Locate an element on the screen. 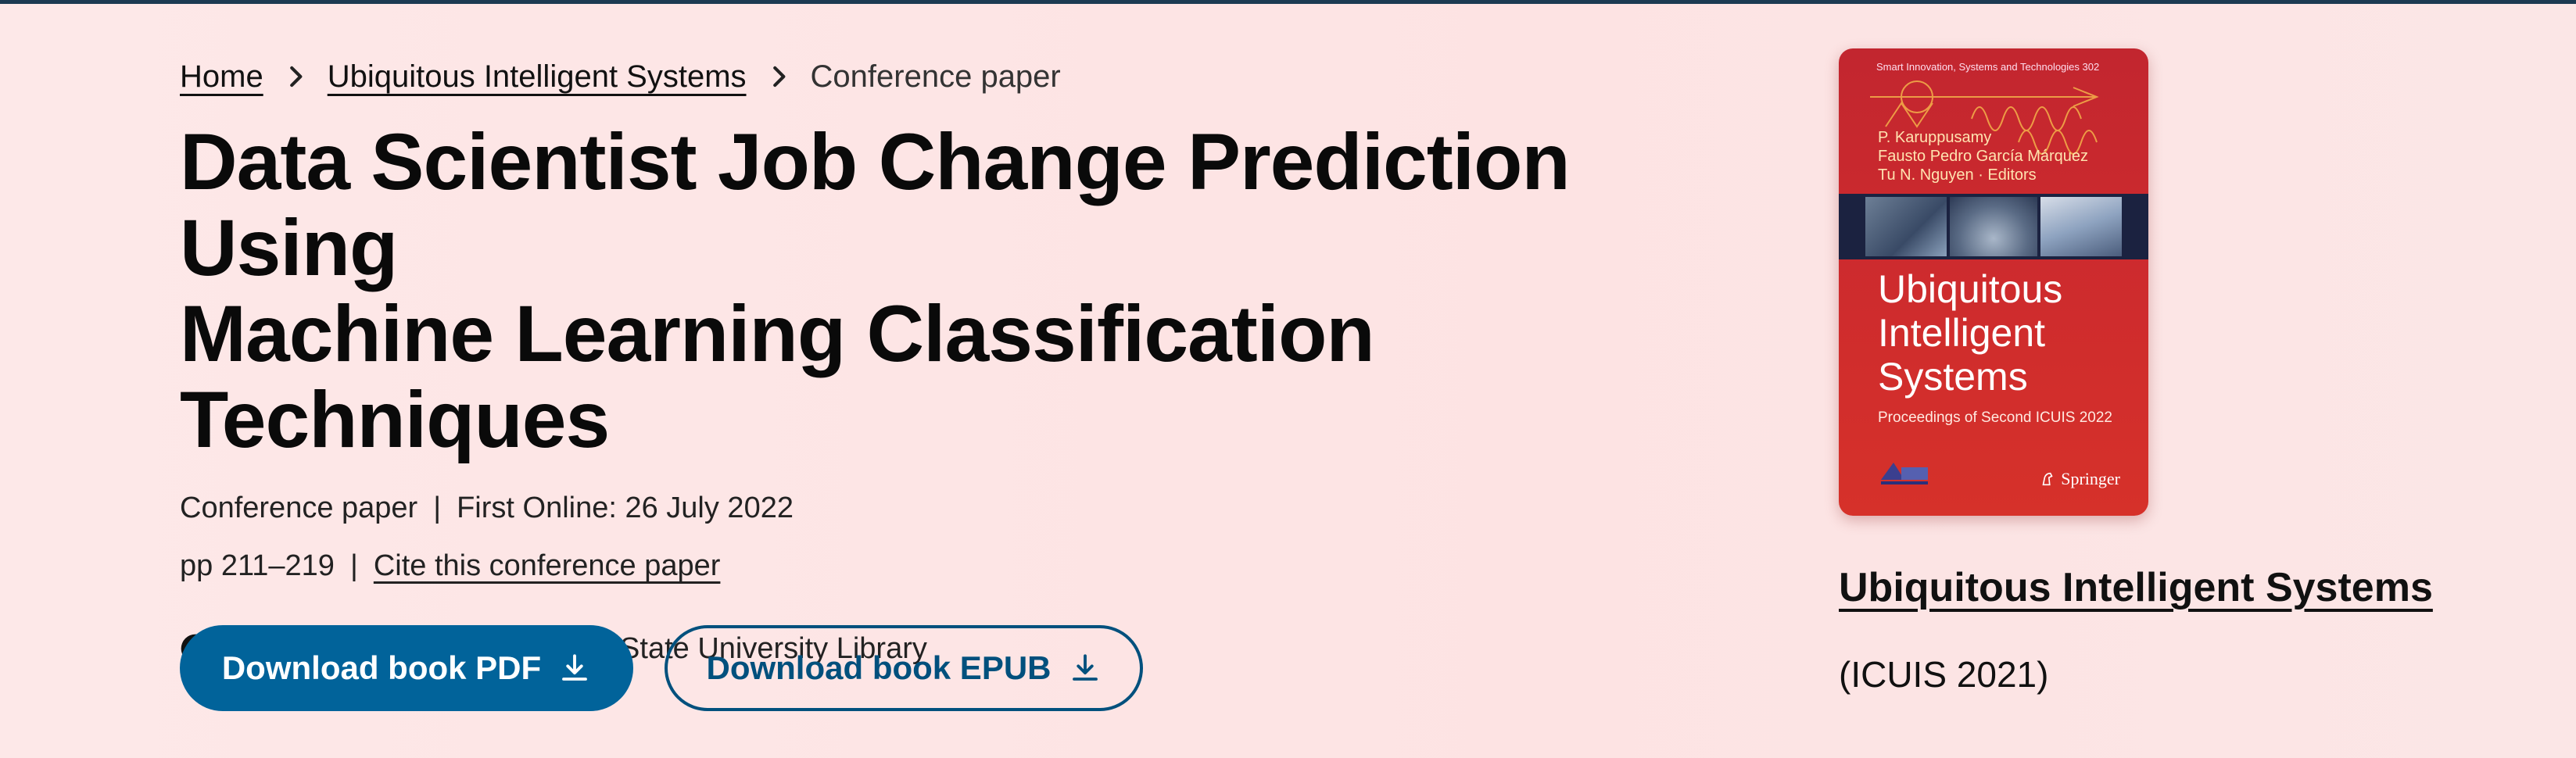  cover-ornament is located at coordinates (1985, 117).